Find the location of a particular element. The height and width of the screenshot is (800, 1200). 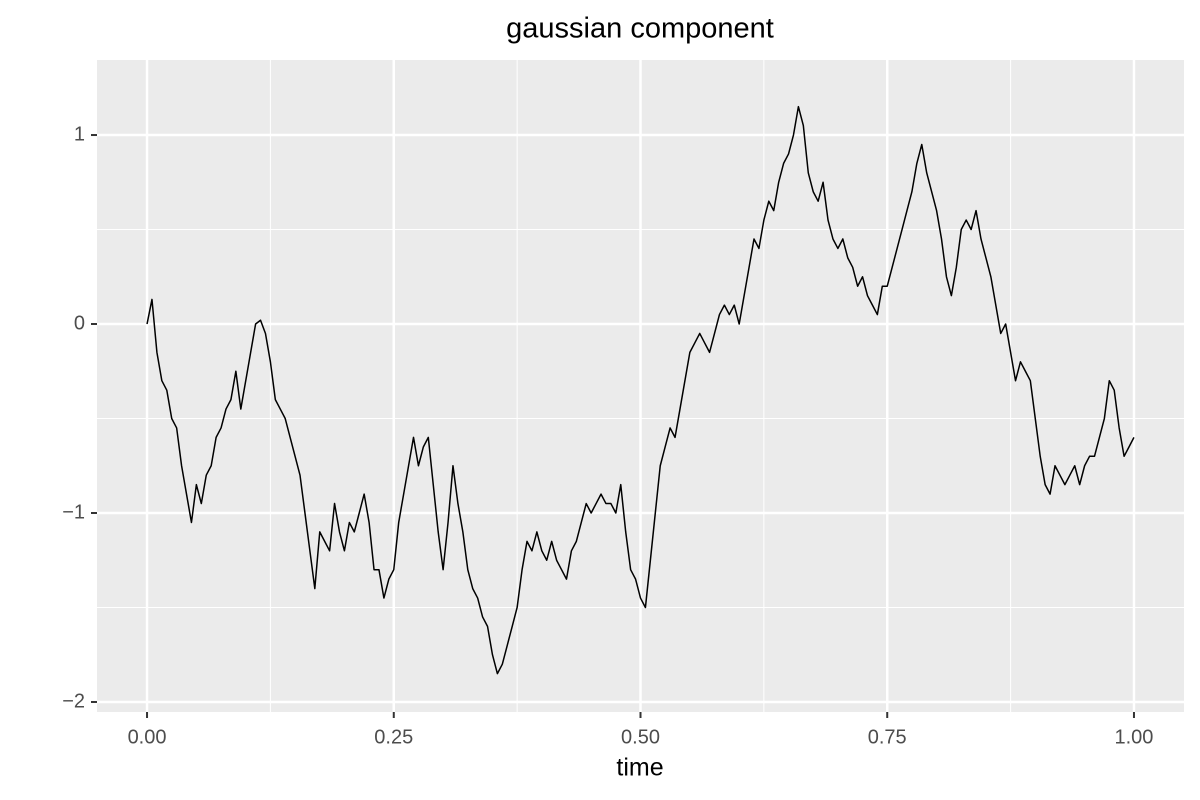

y-tick-label: 0 is located at coordinates (79, 323).